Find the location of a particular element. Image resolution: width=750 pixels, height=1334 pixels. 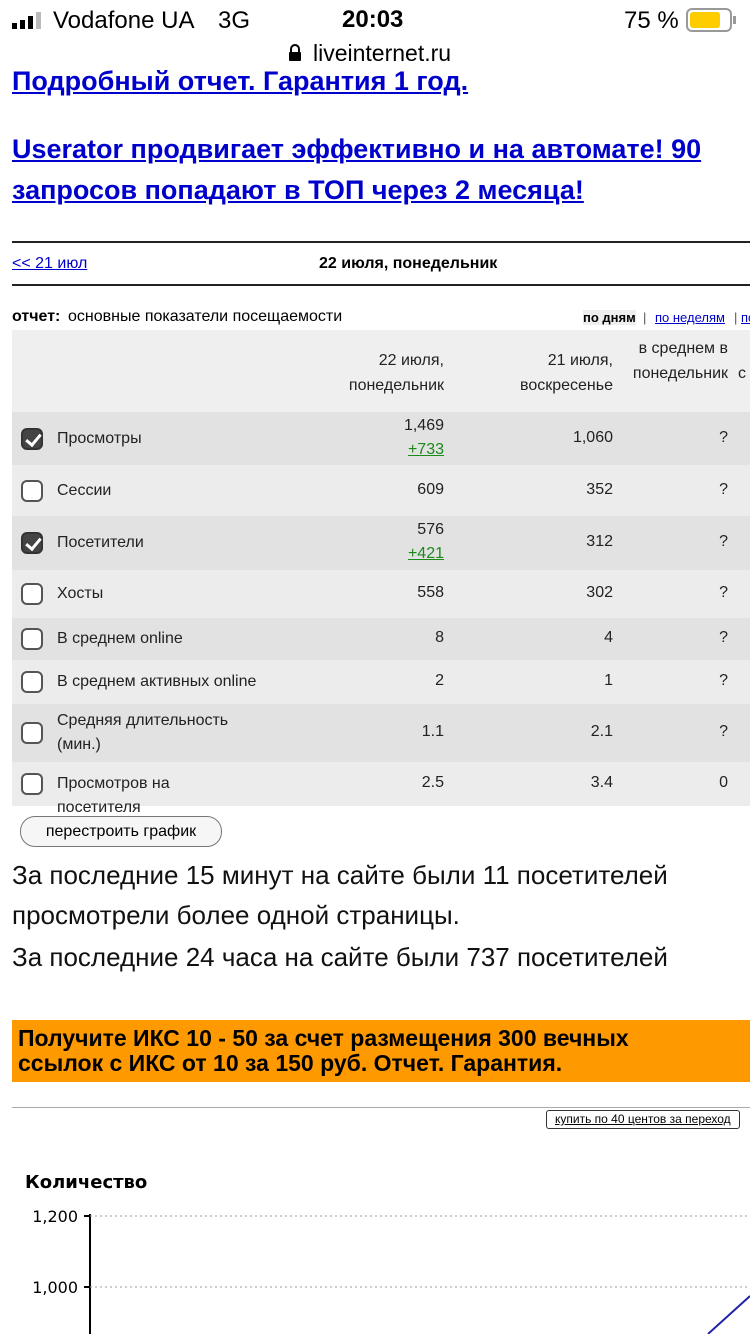

metric-name: Средняя длительность (мин.) is located at coordinates (143, 732).